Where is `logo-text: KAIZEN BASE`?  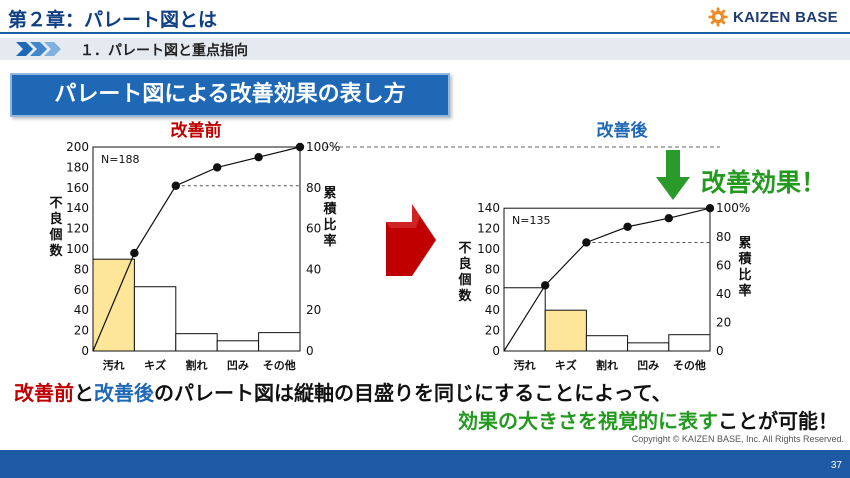
logo-text: KAIZEN BASE is located at coordinates (785, 17).